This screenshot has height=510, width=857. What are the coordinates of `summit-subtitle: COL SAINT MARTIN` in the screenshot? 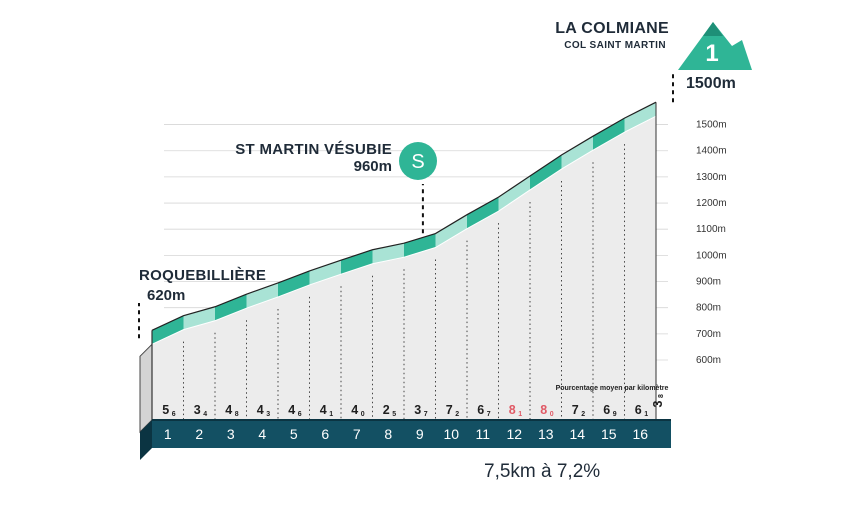 It's located at (615, 45).